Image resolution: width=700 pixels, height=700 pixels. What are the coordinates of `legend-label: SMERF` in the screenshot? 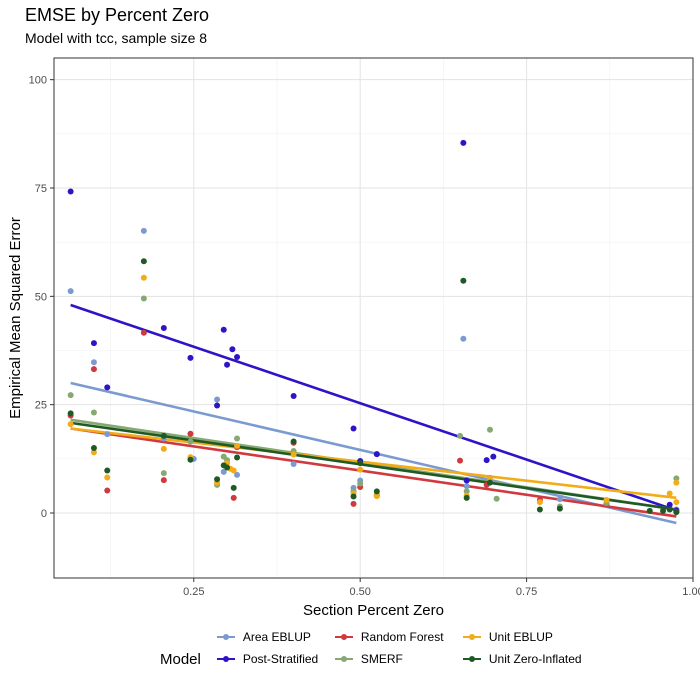 It's located at (381, 659).